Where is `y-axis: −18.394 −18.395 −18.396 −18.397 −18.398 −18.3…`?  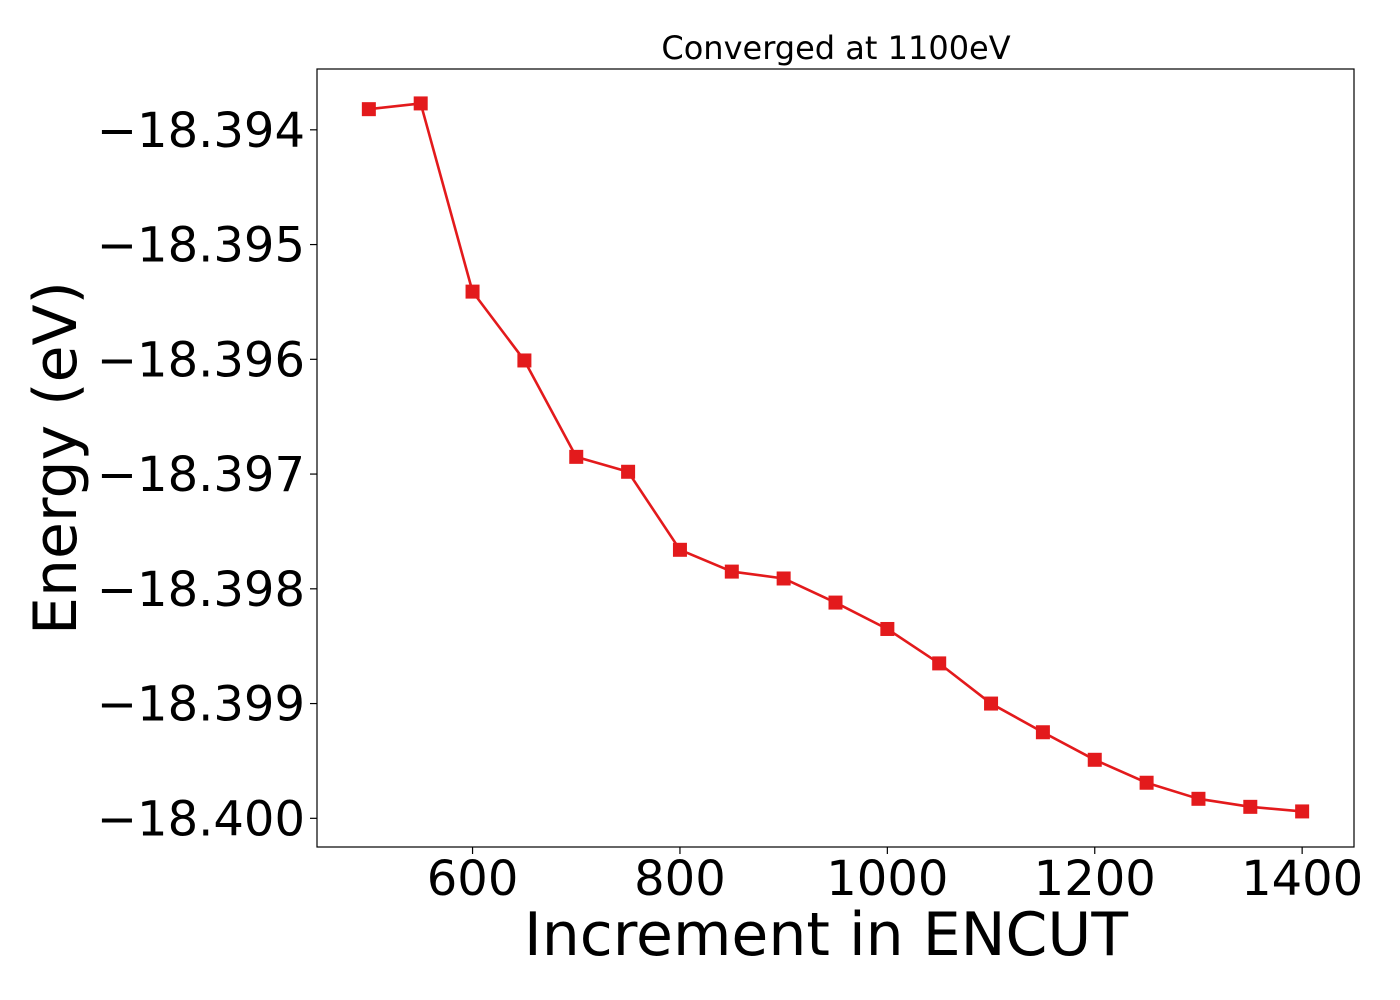
y-axis: −18.394 −18.395 −18.396 −18.397 −18.398 −18.3… is located at coordinates (207, 475).